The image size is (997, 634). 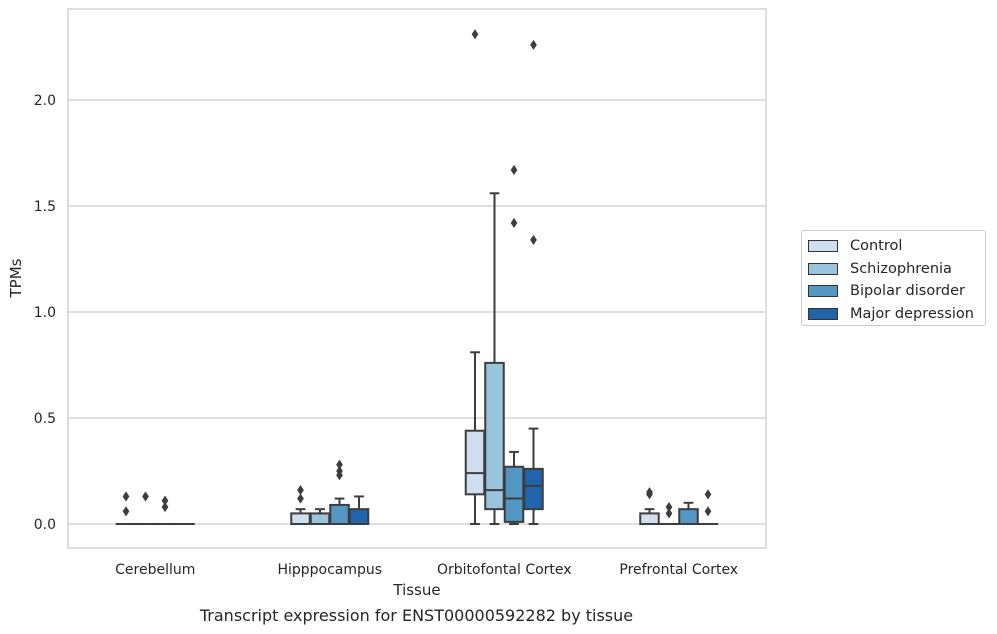 I want to click on legend-item: Control, so click(x=896, y=246).